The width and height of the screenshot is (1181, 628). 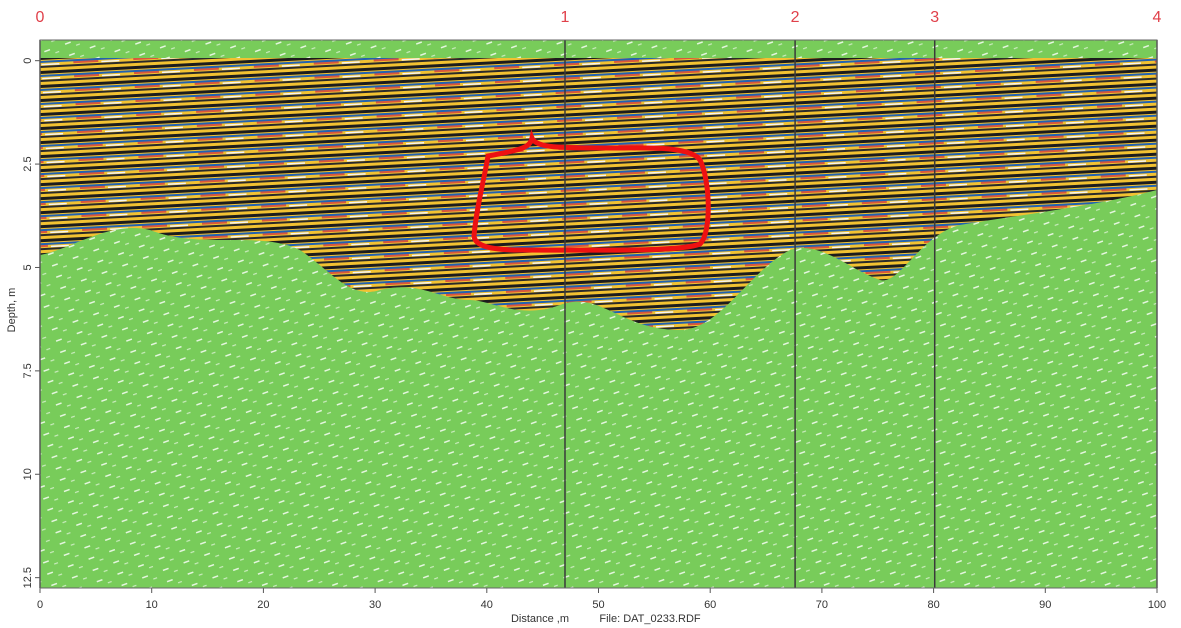 I want to click on y-tick-label: 10, so click(x=28, y=474).